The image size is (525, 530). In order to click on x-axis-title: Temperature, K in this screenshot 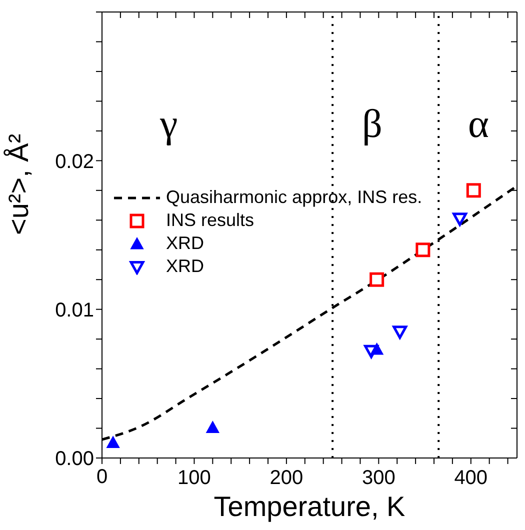, I will do `click(310, 506)`.